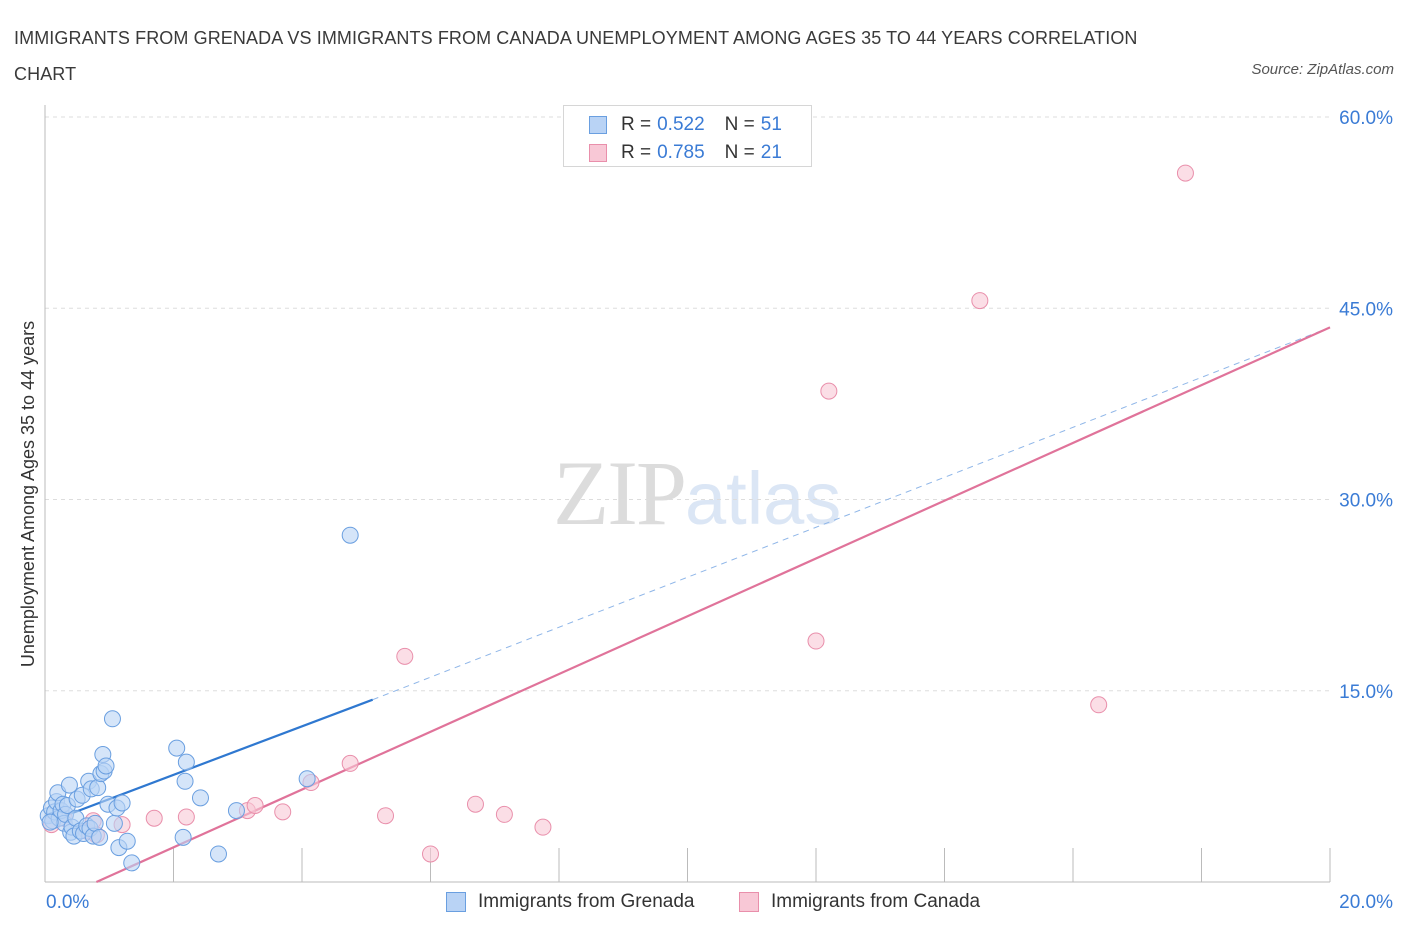 The width and height of the screenshot is (1406, 930). What do you see at coordinates (586, 901) in the screenshot?
I see `bottom-legend-label-grenada: Immigrants from Grenada` at bounding box center [586, 901].